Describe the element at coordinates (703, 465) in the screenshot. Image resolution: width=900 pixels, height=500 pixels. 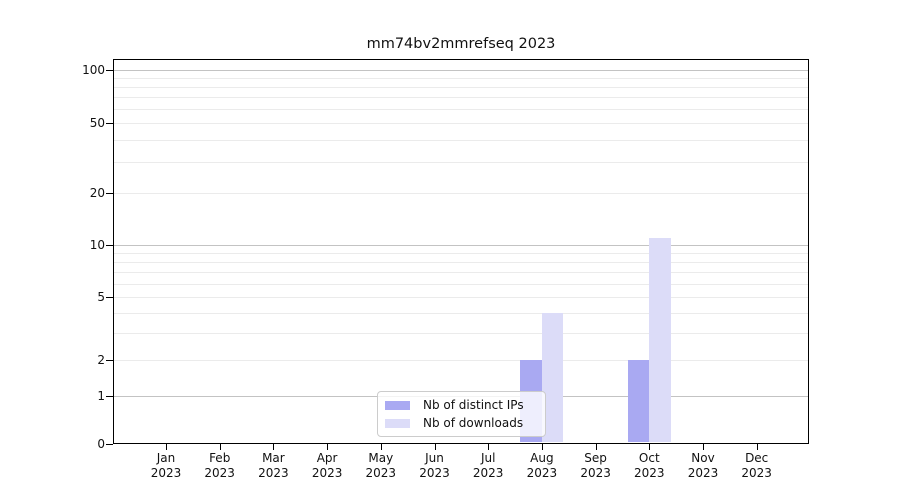
I see `x-tick-label: Nov 2023` at that location.